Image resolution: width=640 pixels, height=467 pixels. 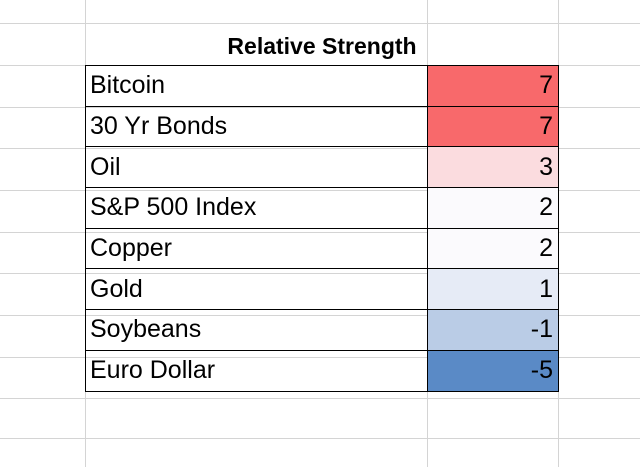 What do you see at coordinates (256, 167) in the screenshot?
I see `asset-name-cell: Oil` at bounding box center [256, 167].